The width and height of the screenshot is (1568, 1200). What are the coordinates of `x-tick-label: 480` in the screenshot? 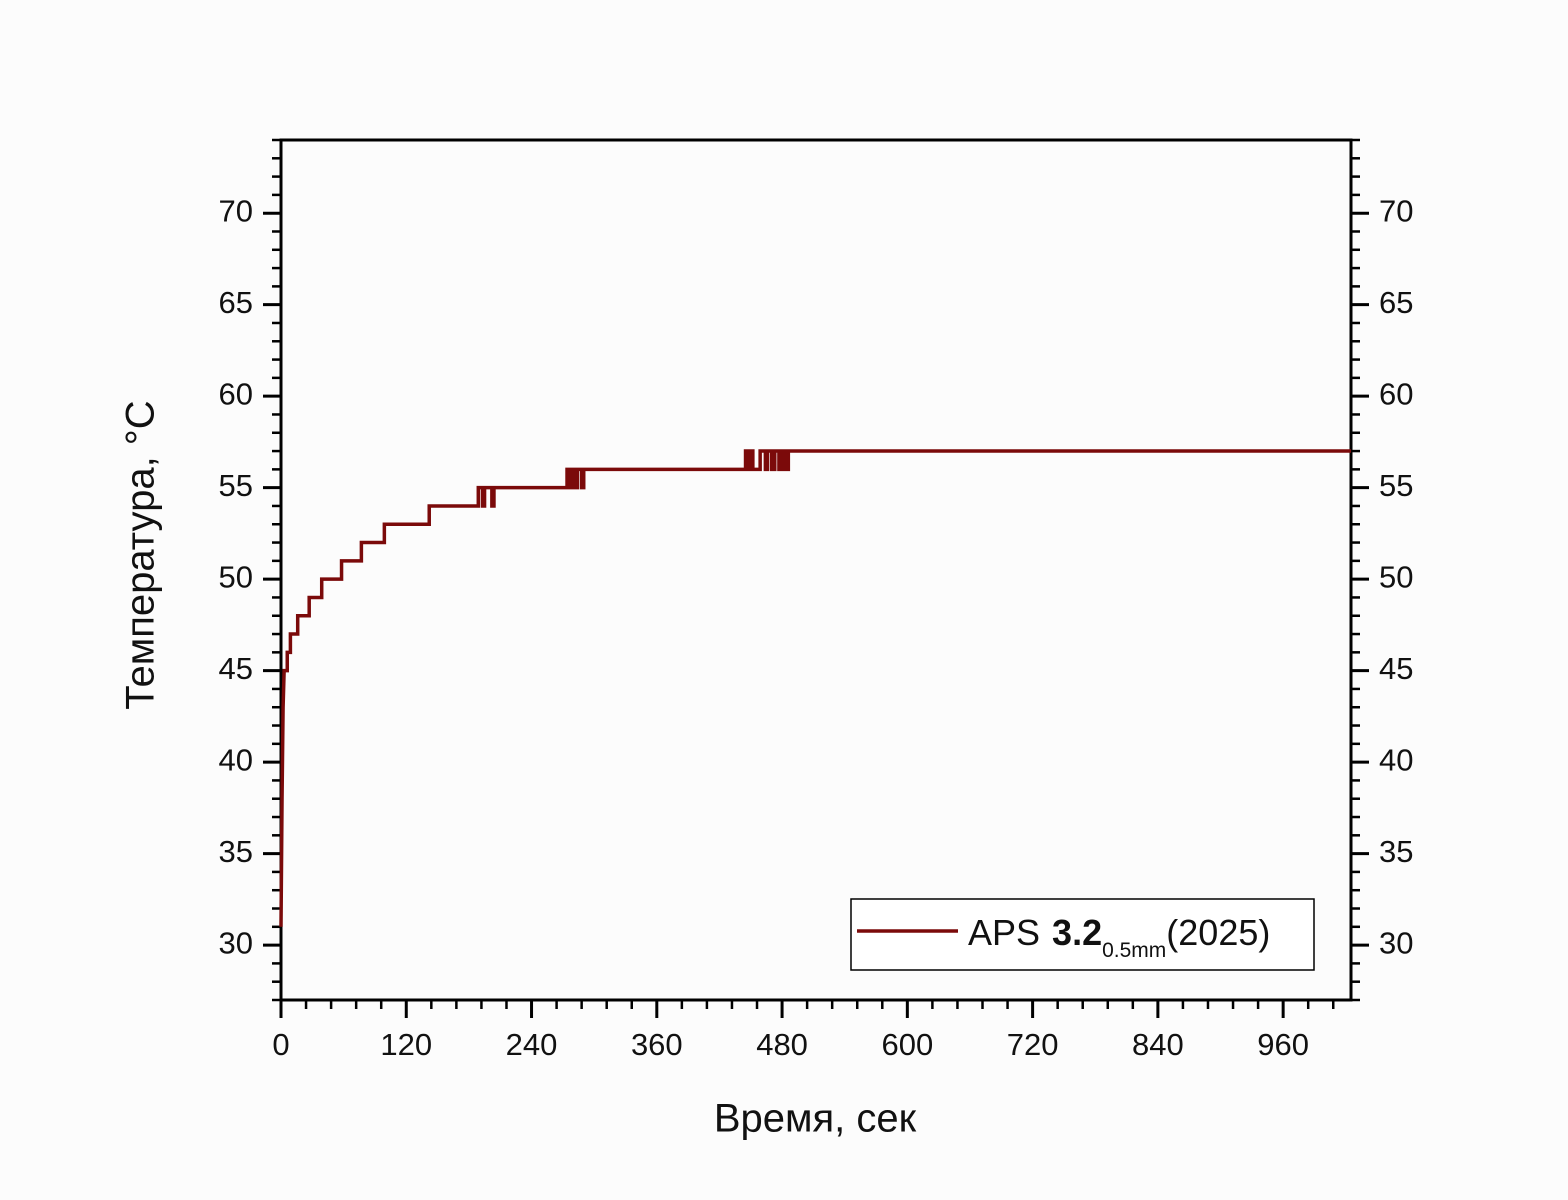 It's located at (782, 1044).